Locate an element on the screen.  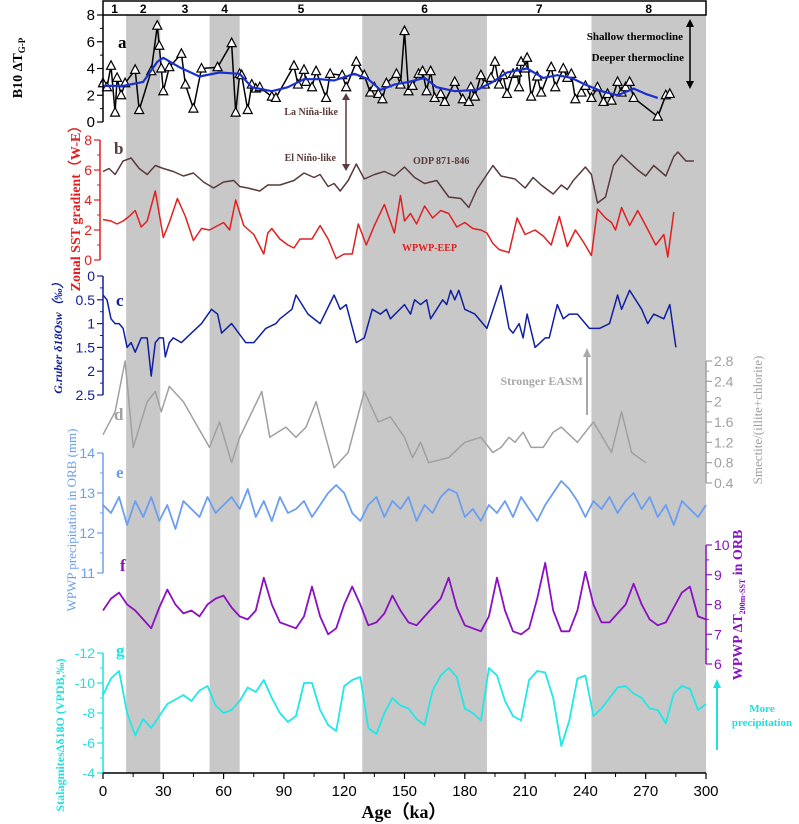
y-tick-label-g: -12 is located at coordinates (85, 653).